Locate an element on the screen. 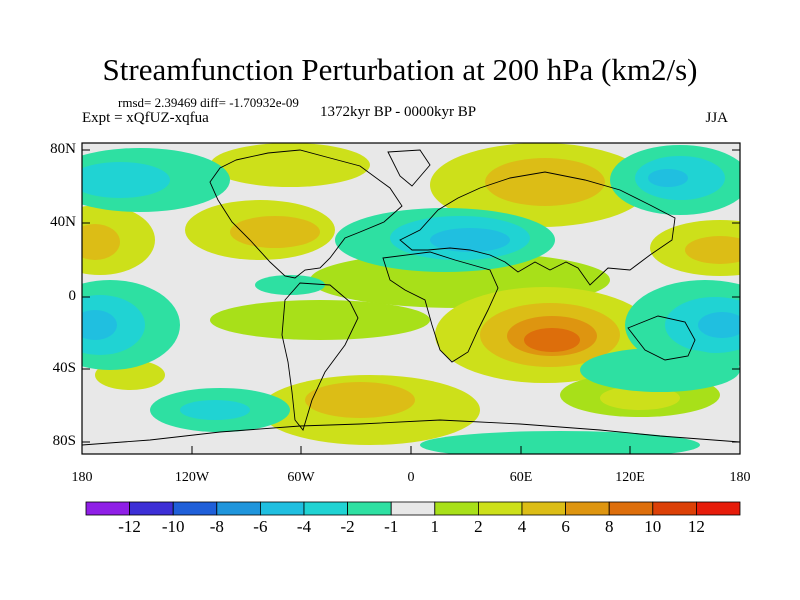  lon-label-120w: 120W is located at coordinates (192, 477).